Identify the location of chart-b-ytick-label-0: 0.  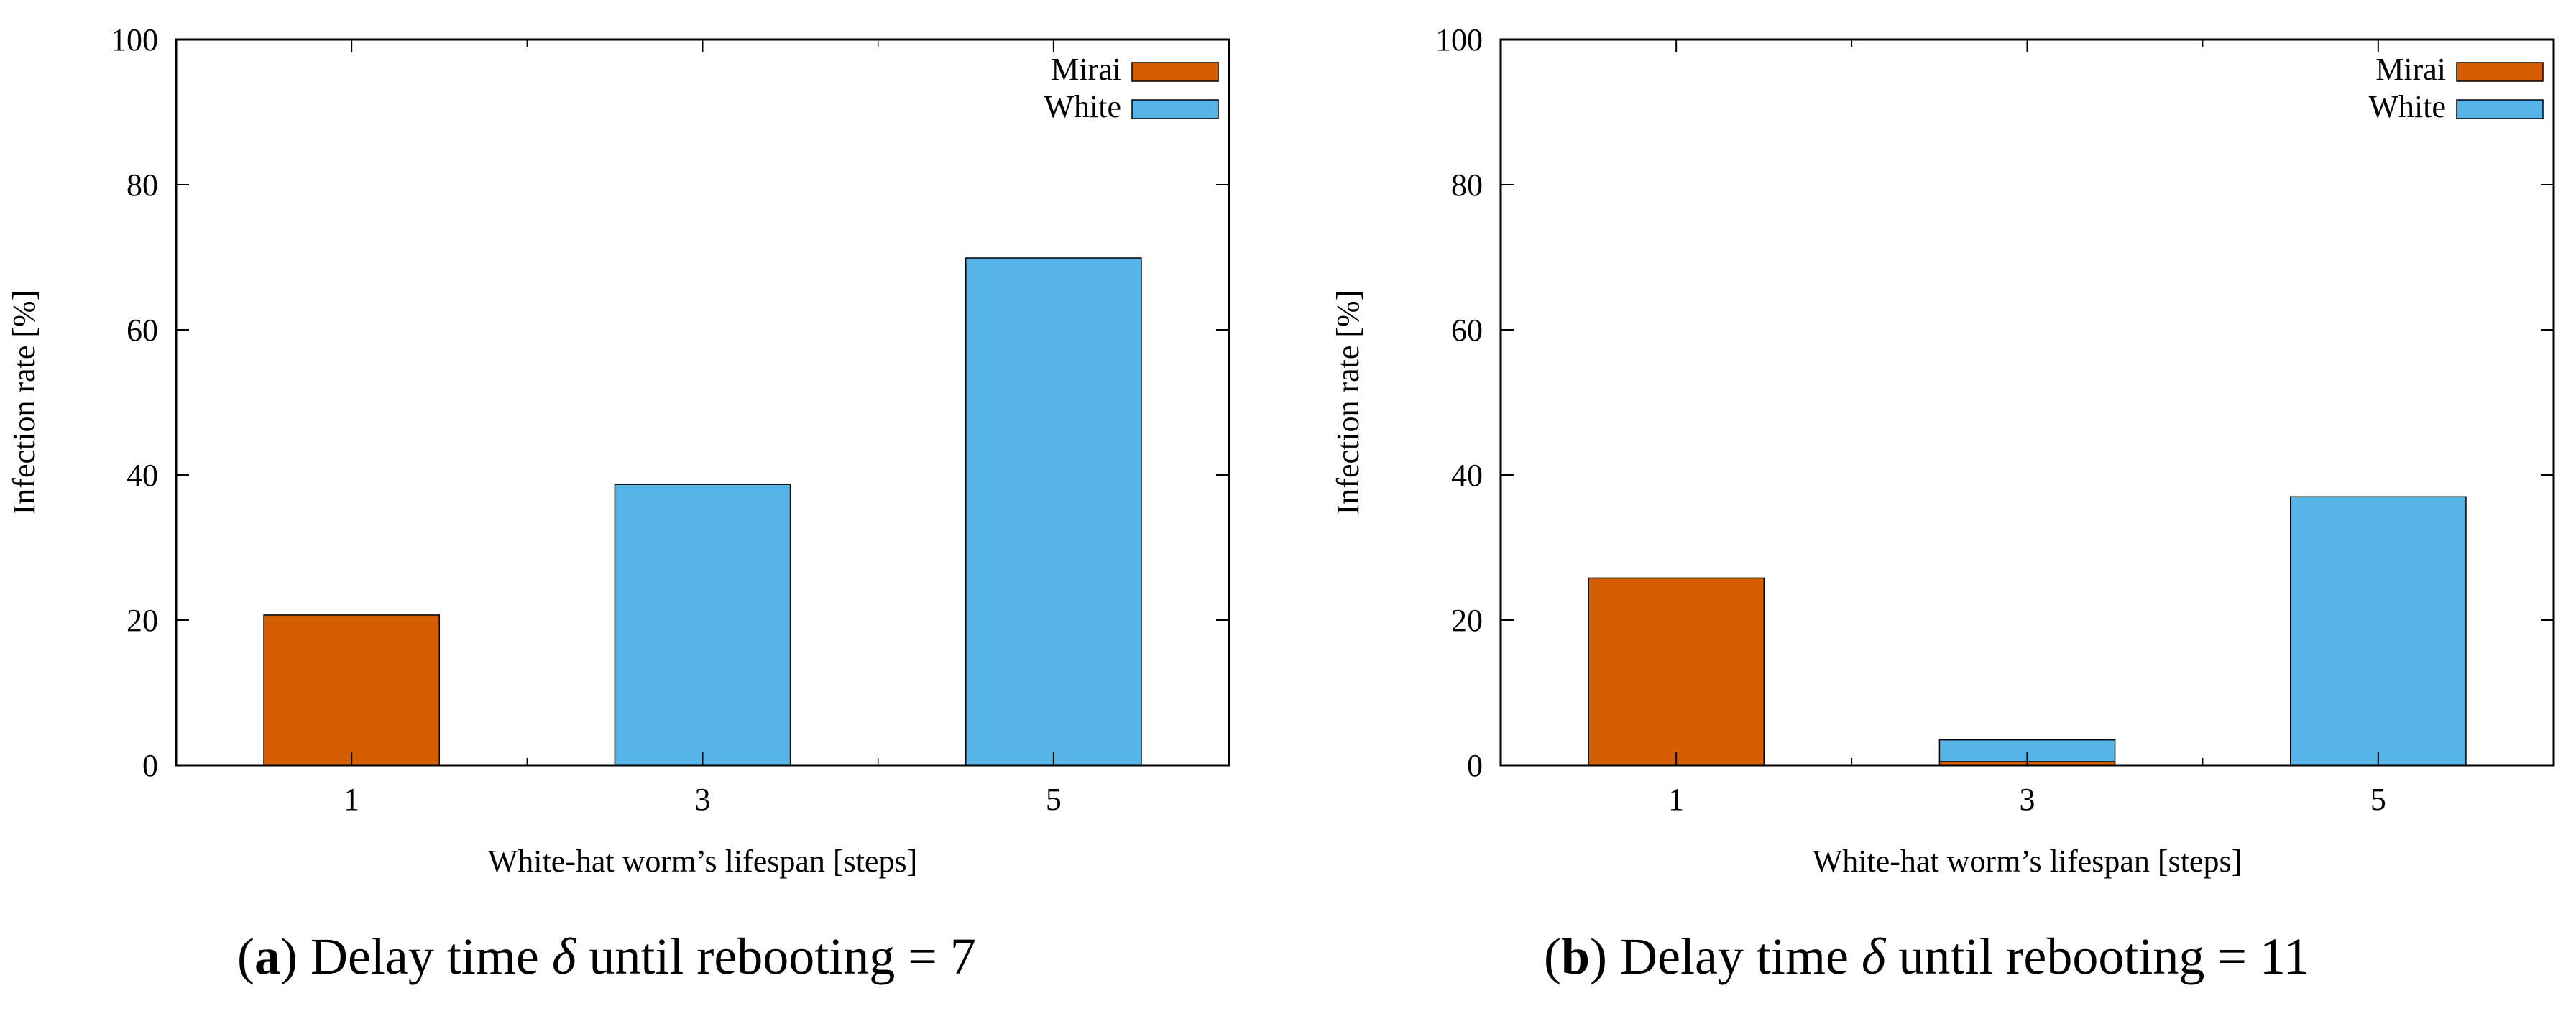
(1475, 765).